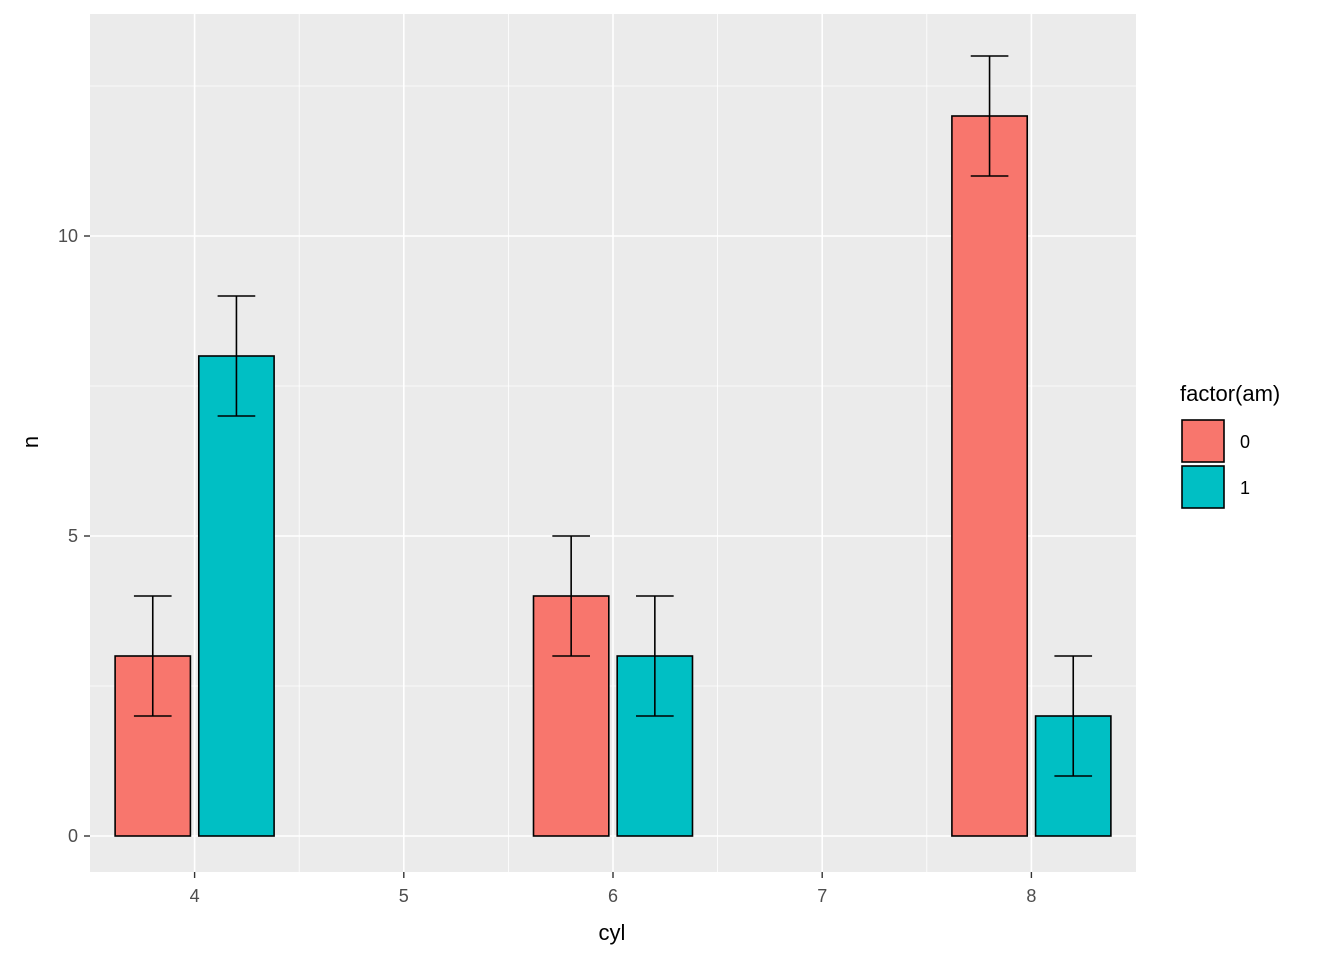 The height and width of the screenshot is (960, 1344). What do you see at coordinates (1245, 442) in the screenshot?
I see `legend-label-0: 0` at bounding box center [1245, 442].